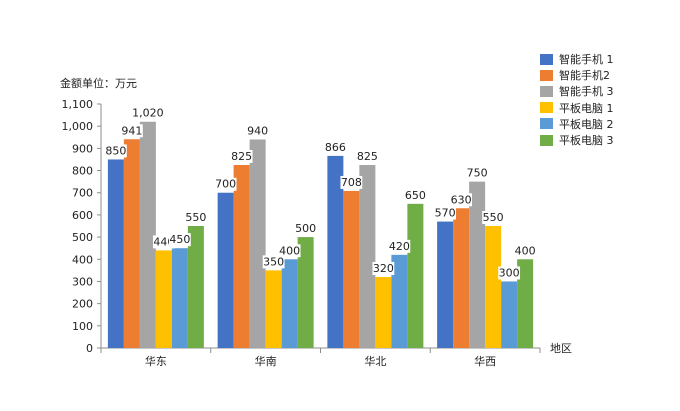  What do you see at coordinates (82, 148) in the screenshot?
I see `y-tick-label: 900` at bounding box center [82, 148].